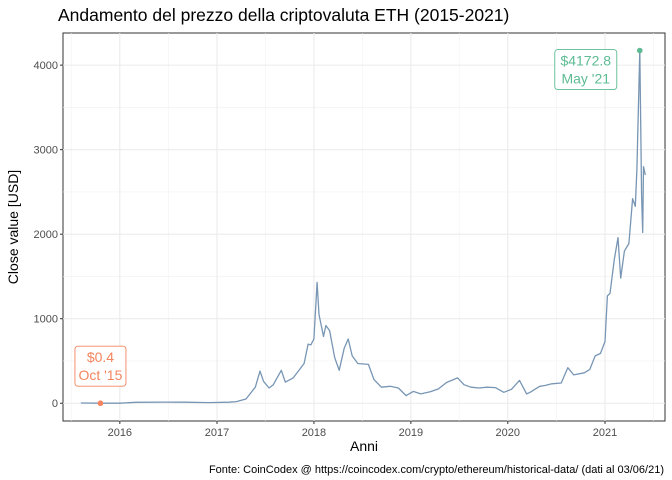 Image resolution: width=672 pixels, height=480 pixels. Describe the element at coordinates (364, 446) in the screenshot. I see `x-axis-title: Anni` at that location.